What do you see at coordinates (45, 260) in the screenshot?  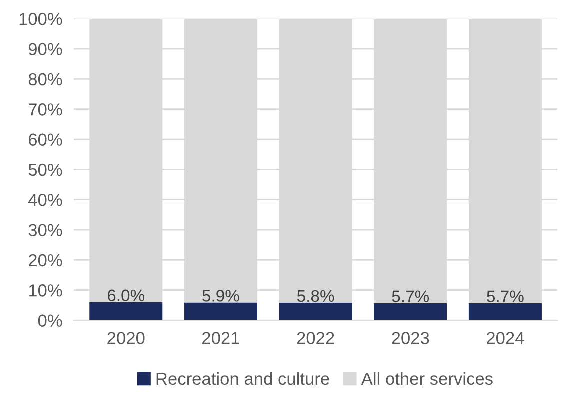 I see `y-tick-label: 20%` at bounding box center [45, 260].